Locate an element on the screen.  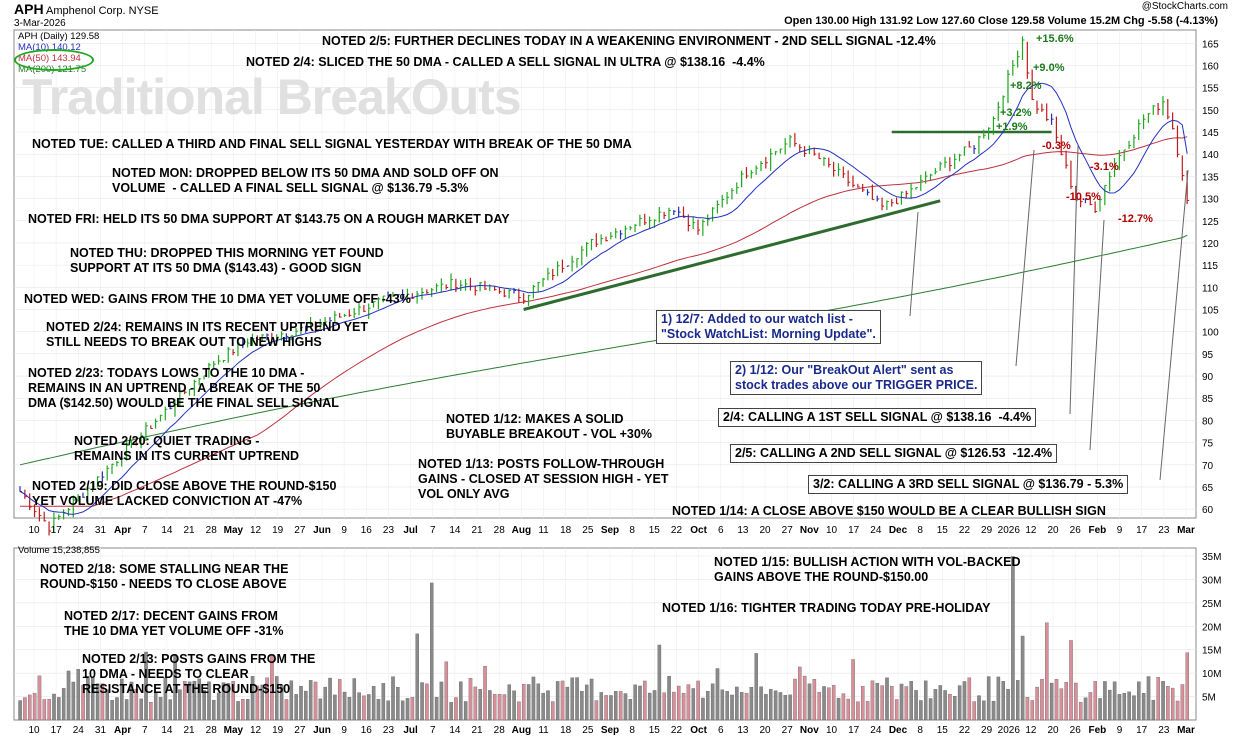
pct-label-9: -12.7% is located at coordinates (1135, 219).